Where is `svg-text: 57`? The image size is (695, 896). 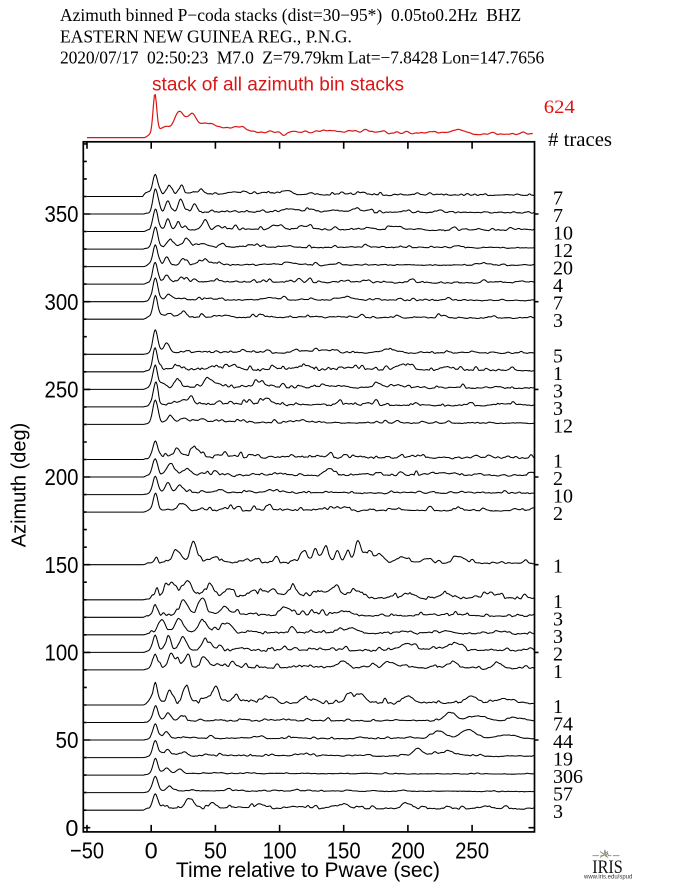 svg-text: 57 is located at coordinates (563, 795).